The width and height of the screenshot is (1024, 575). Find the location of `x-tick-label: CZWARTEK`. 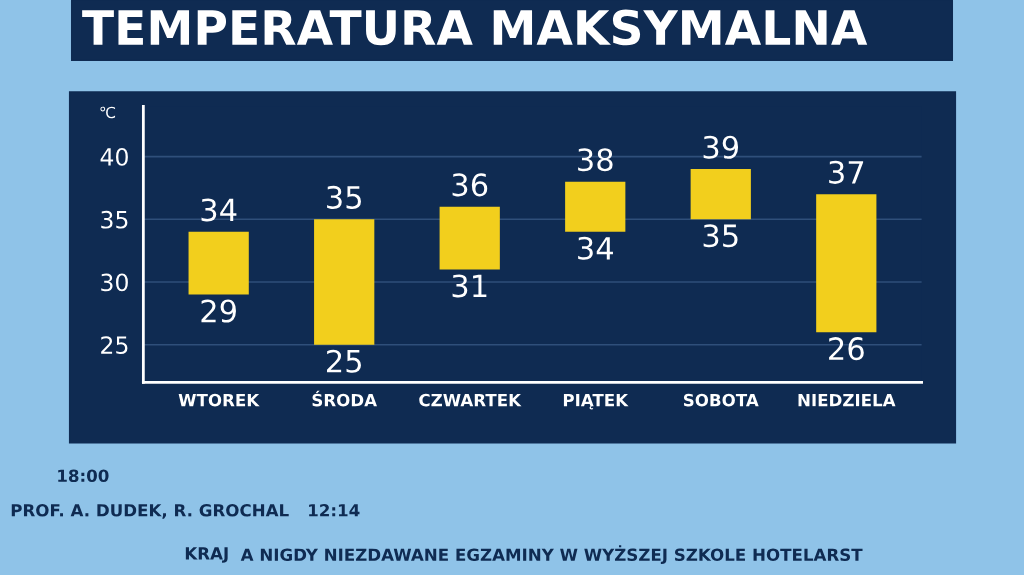

x-tick-label: CZWARTEK is located at coordinates (470, 400).